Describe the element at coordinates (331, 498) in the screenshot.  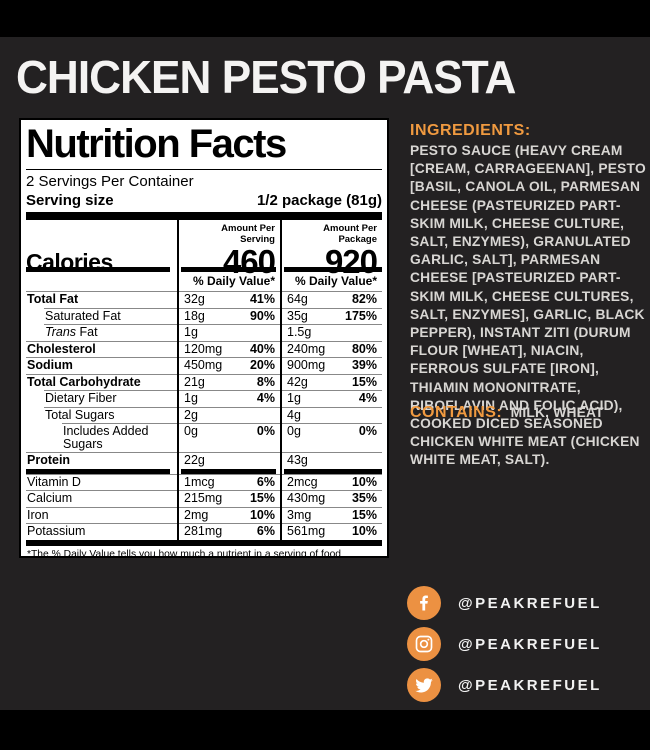
I see `per-package-cell: 430mg 35%` at that location.